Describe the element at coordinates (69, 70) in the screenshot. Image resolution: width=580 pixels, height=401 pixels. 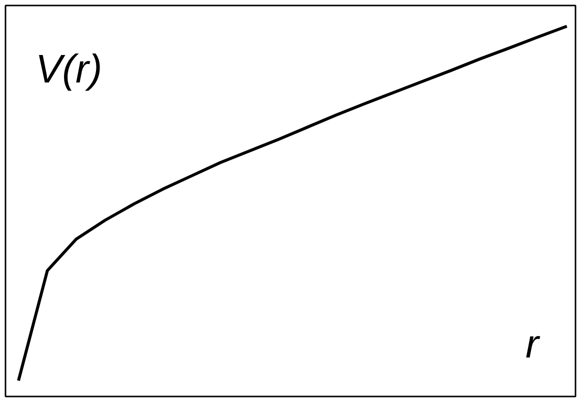
I see `y-axis-title: V(r)` at that location.